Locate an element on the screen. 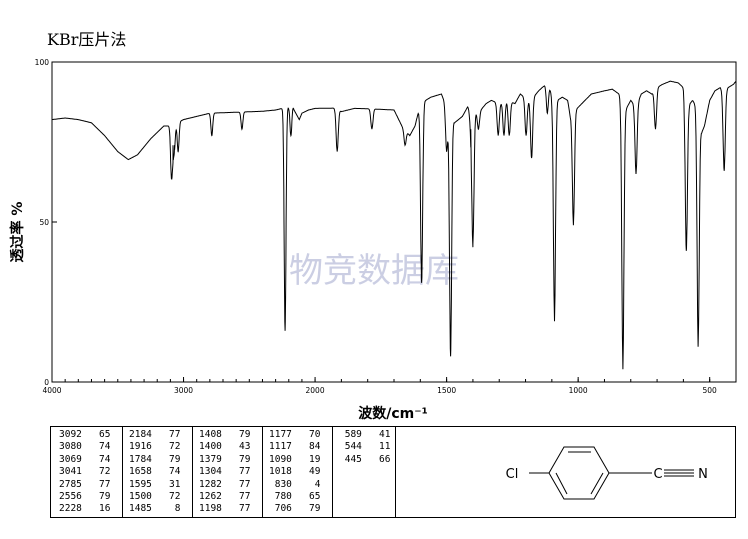 Image resolution: width=748 pixels, height=539 pixels. x-tick-label: 2000 is located at coordinates (315, 390).